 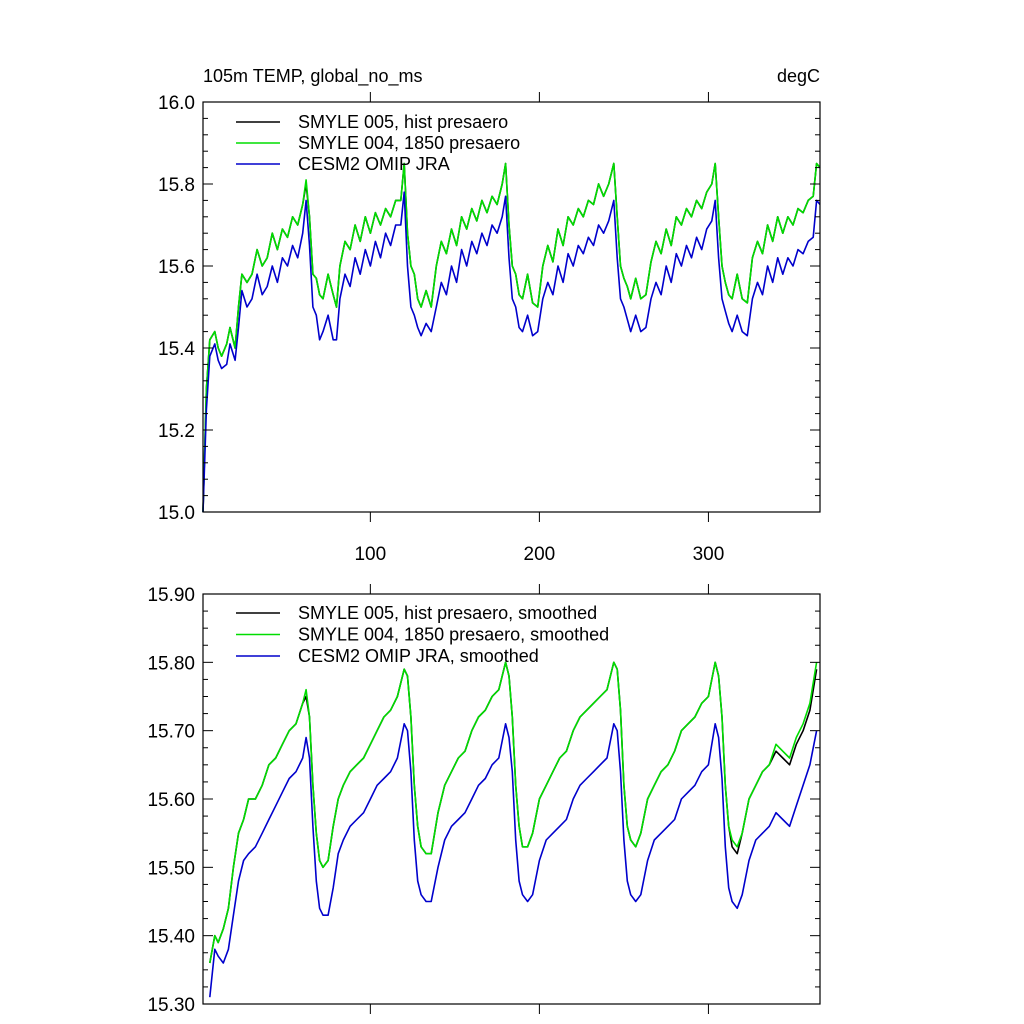 What do you see at coordinates (176, 103) in the screenshot?
I see `top-ytick-label-5: 16.0` at bounding box center [176, 103].